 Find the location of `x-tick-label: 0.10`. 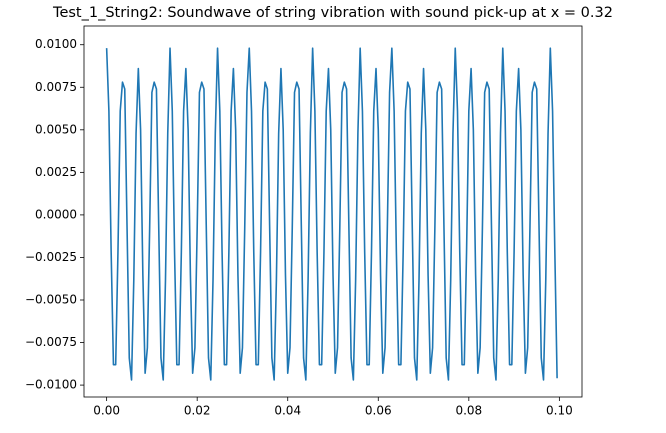

x-tick-label: 0.10 is located at coordinates (559, 411).